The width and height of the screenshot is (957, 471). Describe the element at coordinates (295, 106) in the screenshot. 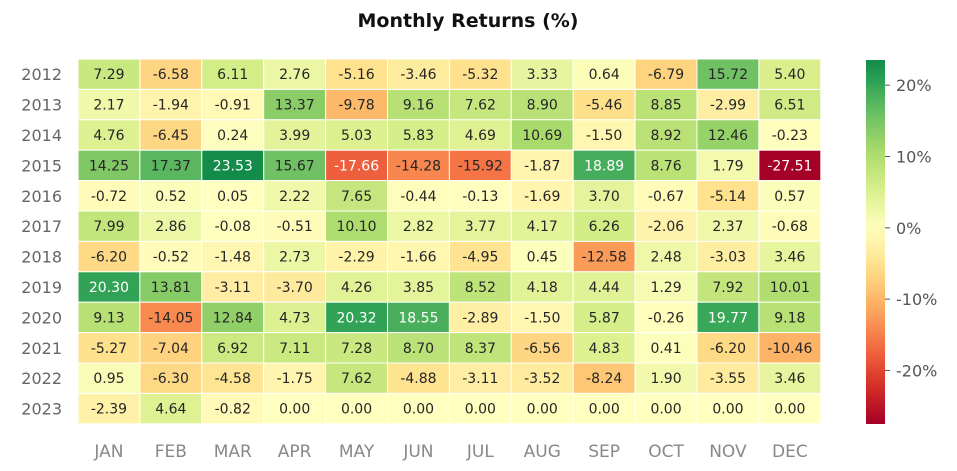

I see `cell-value-label: 13.37` at that location.